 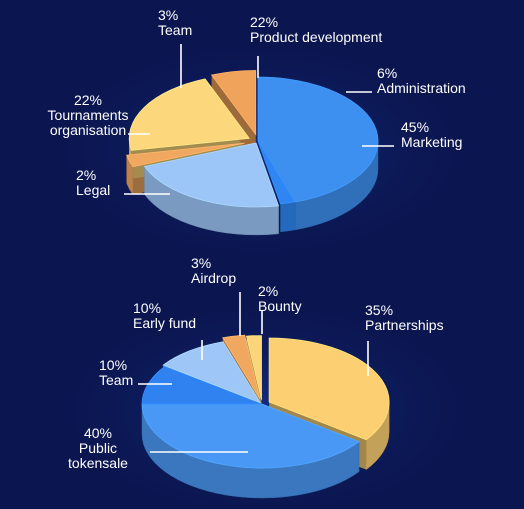 I want to click on slice-marketing, so click(x=318, y=139).